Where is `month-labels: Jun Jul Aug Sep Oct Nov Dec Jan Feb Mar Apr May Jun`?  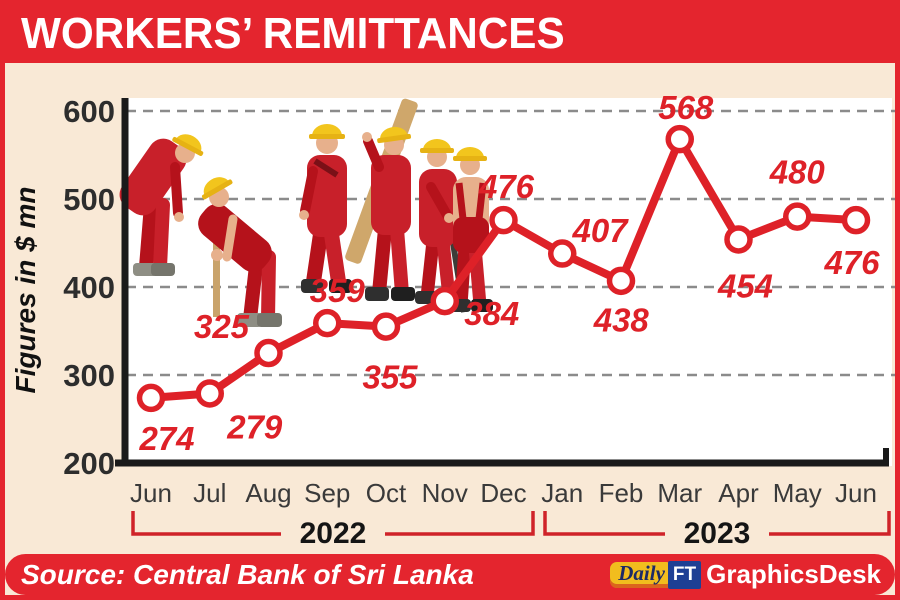
month-labels: Jun Jul Aug Sep Oct Nov Dec Jan Feb Mar Apr May Jun is located at coordinates (503, 493).